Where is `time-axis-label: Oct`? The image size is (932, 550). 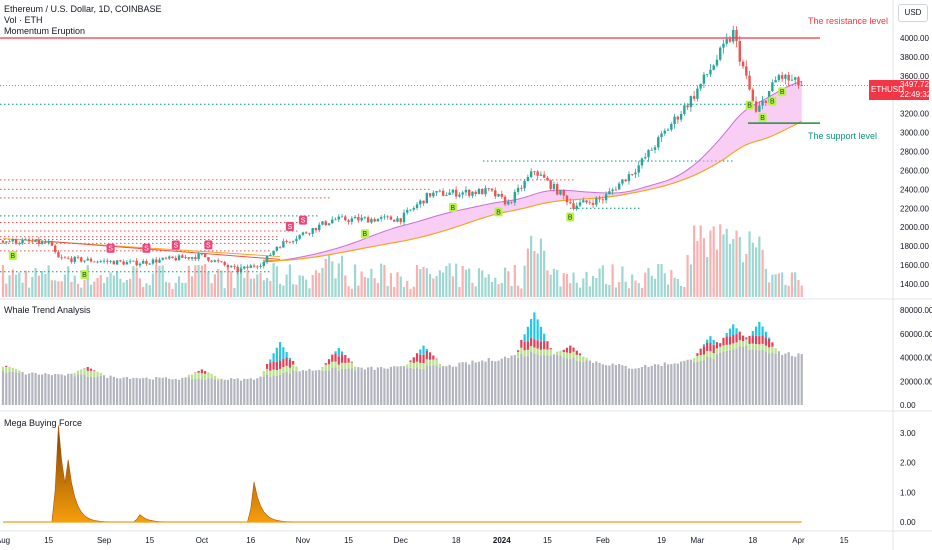 time-axis-label: Oct is located at coordinates (202, 540).